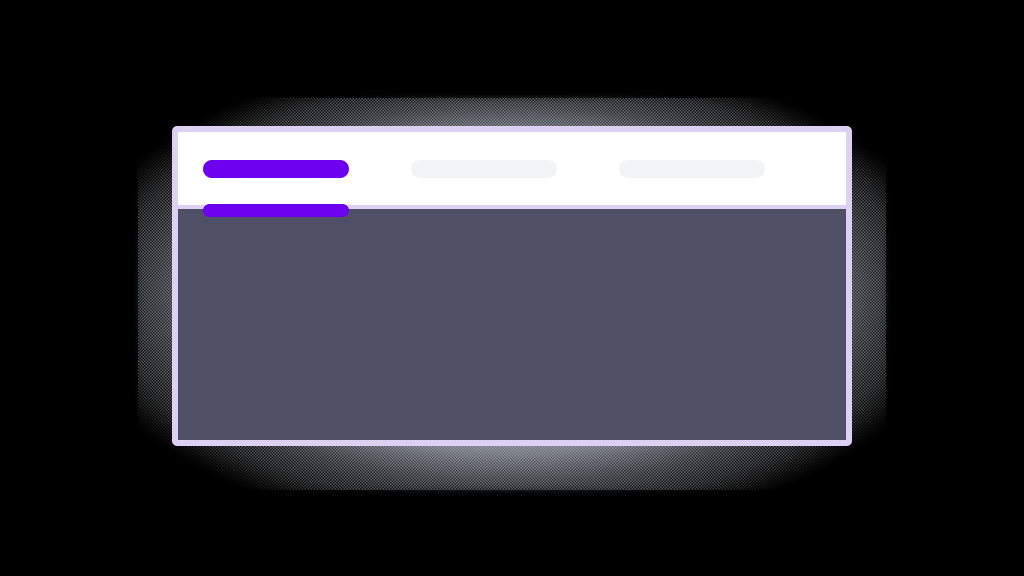 This screenshot has height=576, width=1024. I want to click on header-divider, so click(512, 207).